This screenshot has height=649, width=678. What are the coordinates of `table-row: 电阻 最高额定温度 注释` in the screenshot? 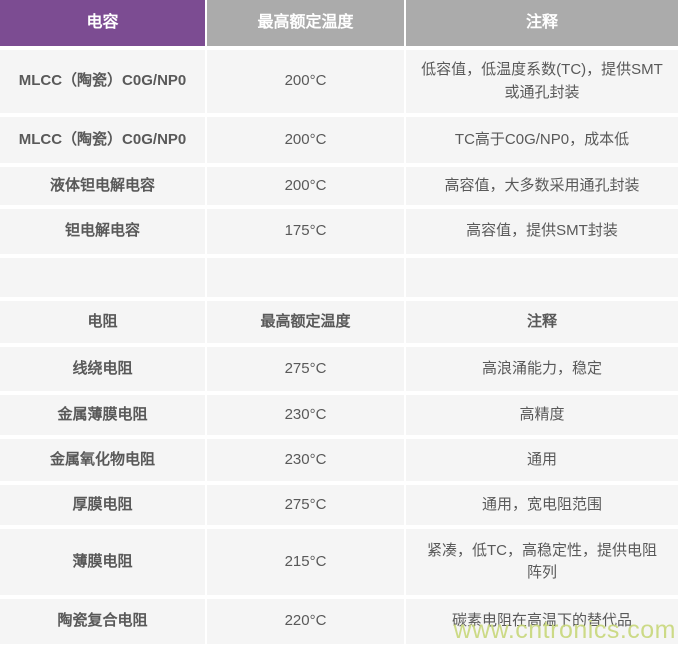 It's located at (339, 322).